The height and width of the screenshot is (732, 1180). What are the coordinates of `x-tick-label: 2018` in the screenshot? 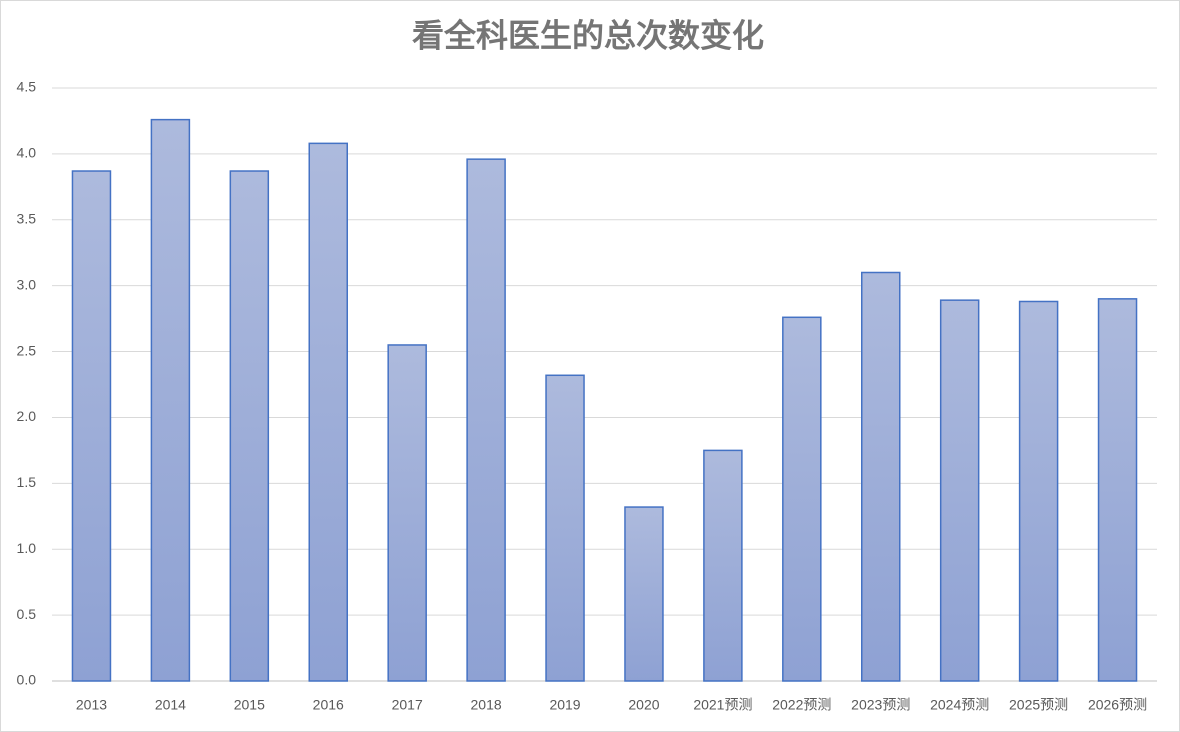 It's located at (486, 705).